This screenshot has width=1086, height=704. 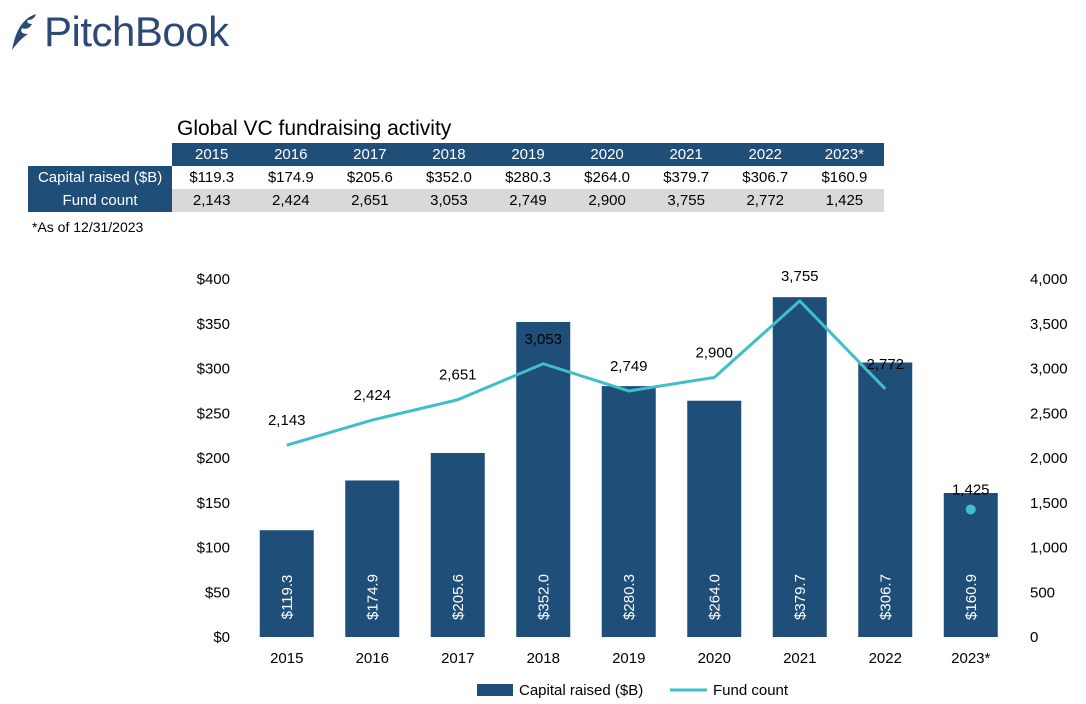 What do you see at coordinates (213, 458) in the screenshot?
I see `left-tick-label: $200` at bounding box center [213, 458].